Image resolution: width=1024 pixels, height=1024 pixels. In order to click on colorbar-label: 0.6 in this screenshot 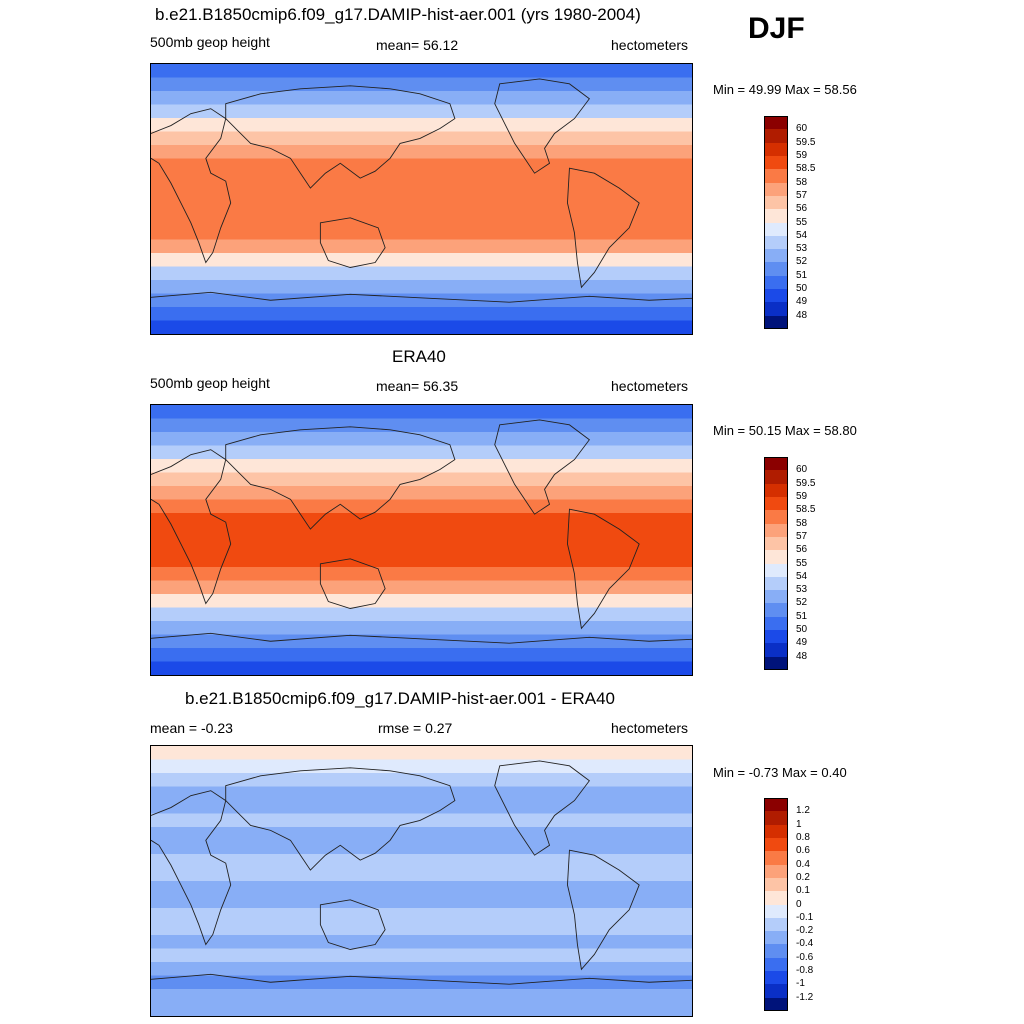, I will do `click(803, 851)`.